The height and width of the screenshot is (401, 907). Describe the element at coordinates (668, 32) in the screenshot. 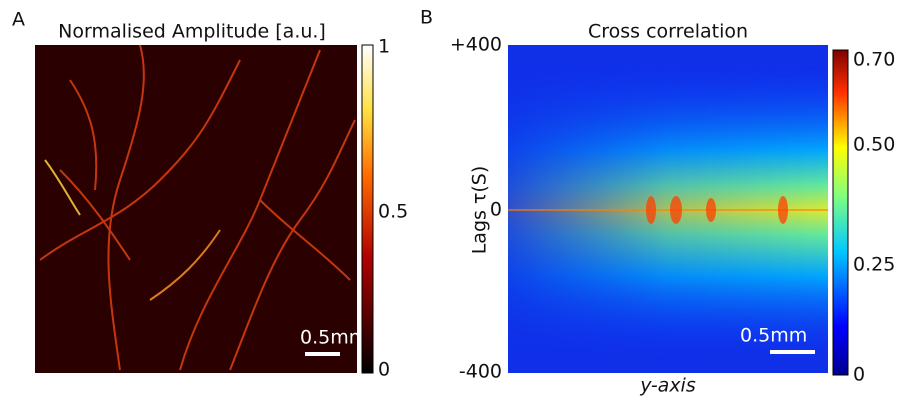

I see `panel-title: Cross correlation` at that location.